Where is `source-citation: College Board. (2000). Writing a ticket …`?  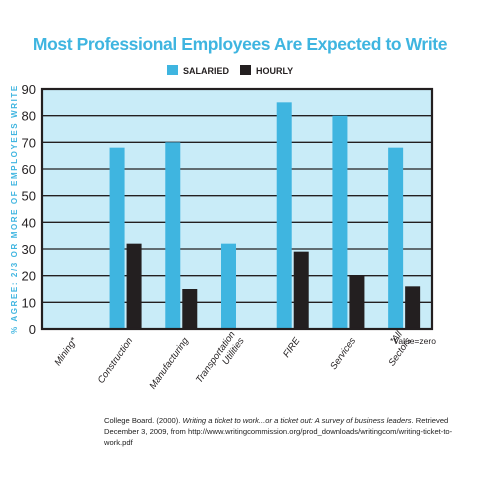 source-citation: College Board. (2000). Writing a ticket … is located at coordinates (284, 431).